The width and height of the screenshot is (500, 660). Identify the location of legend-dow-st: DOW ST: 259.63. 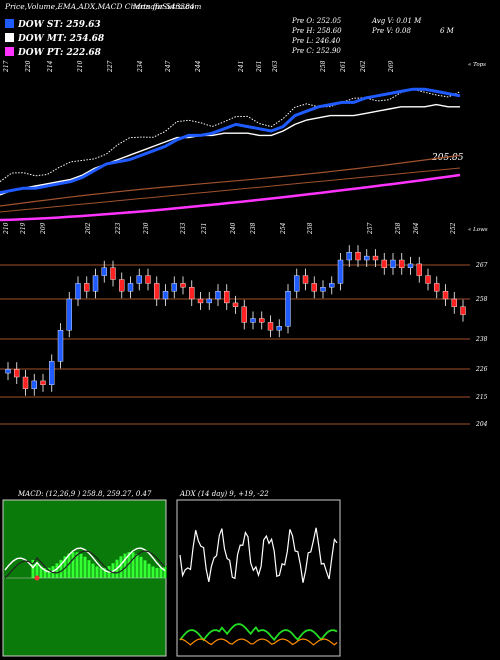
(59, 25).